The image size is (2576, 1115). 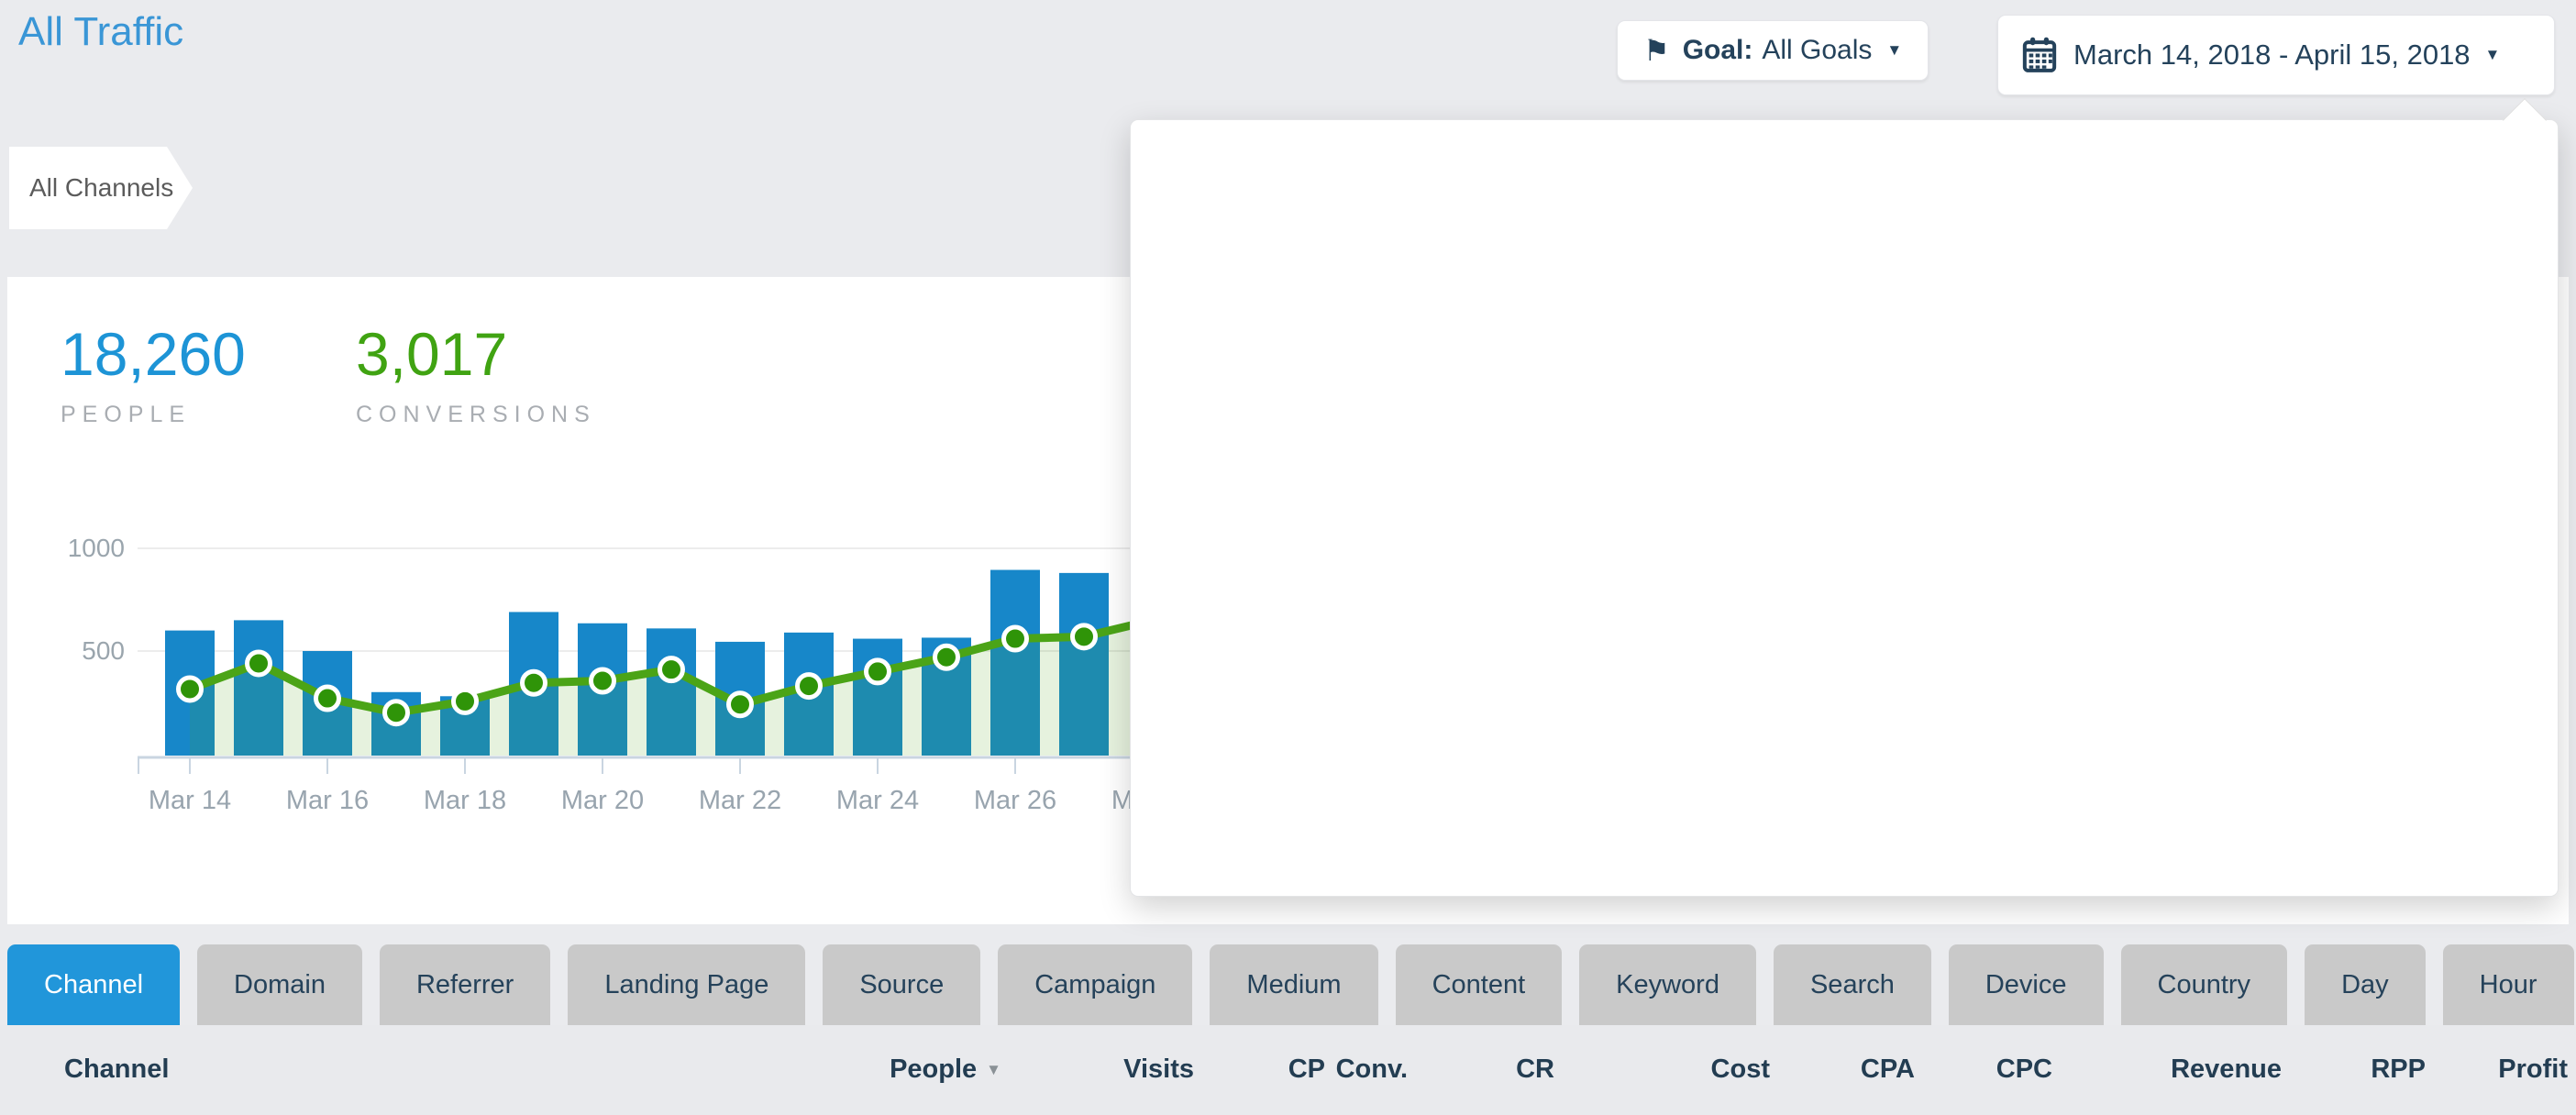 I want to click on column-header-people: People ▼, so click(x=945, y=1069).